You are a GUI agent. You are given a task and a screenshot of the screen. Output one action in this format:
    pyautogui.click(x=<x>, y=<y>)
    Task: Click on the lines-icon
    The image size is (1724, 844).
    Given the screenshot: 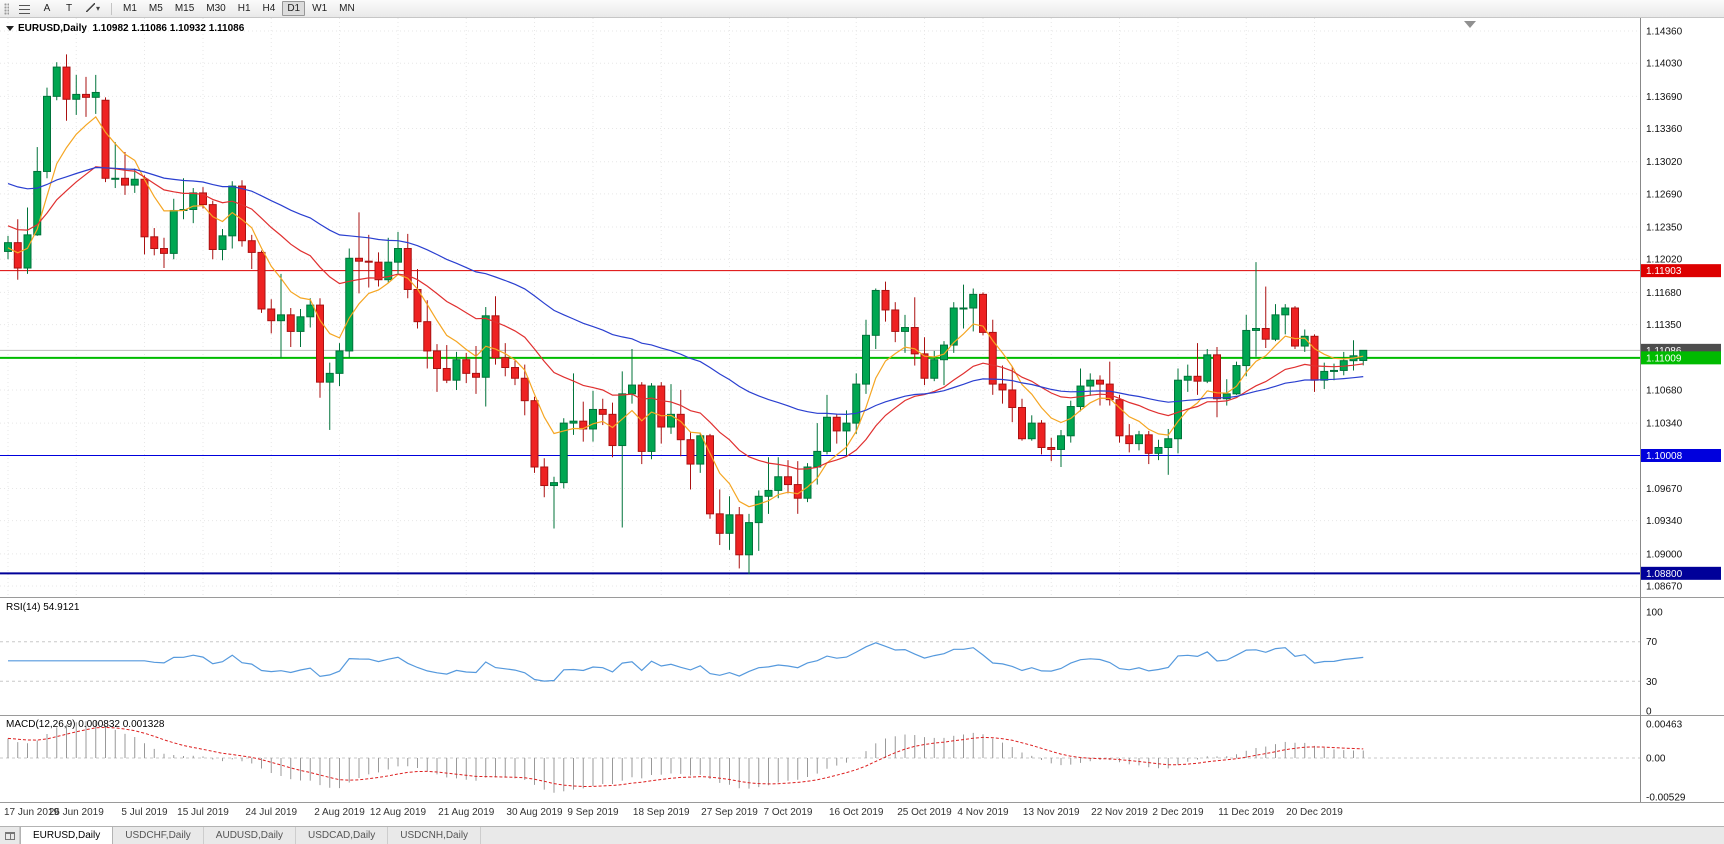 What is the action you would take?
    pyautogui.click(x=24, y=9)
    